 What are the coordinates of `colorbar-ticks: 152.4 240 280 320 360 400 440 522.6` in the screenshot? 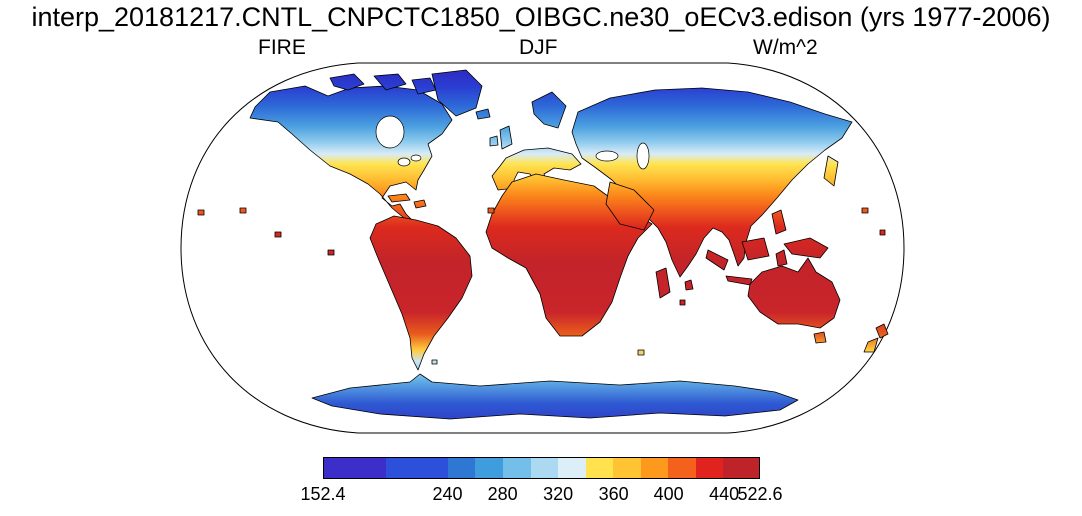 It's located at (541, 496).